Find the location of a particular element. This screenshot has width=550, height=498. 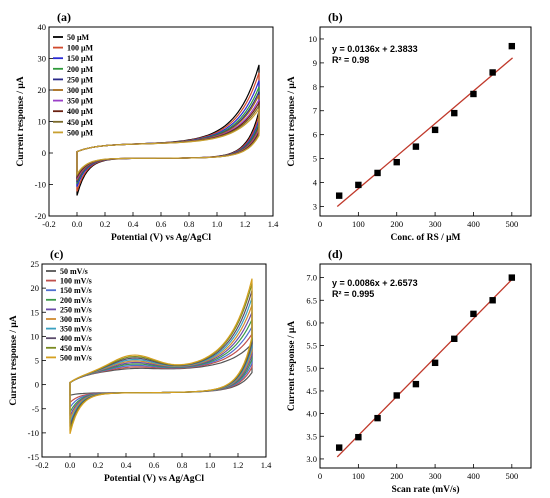

legend-label-9: 500 mV/s is located at coordinates (76, 357).